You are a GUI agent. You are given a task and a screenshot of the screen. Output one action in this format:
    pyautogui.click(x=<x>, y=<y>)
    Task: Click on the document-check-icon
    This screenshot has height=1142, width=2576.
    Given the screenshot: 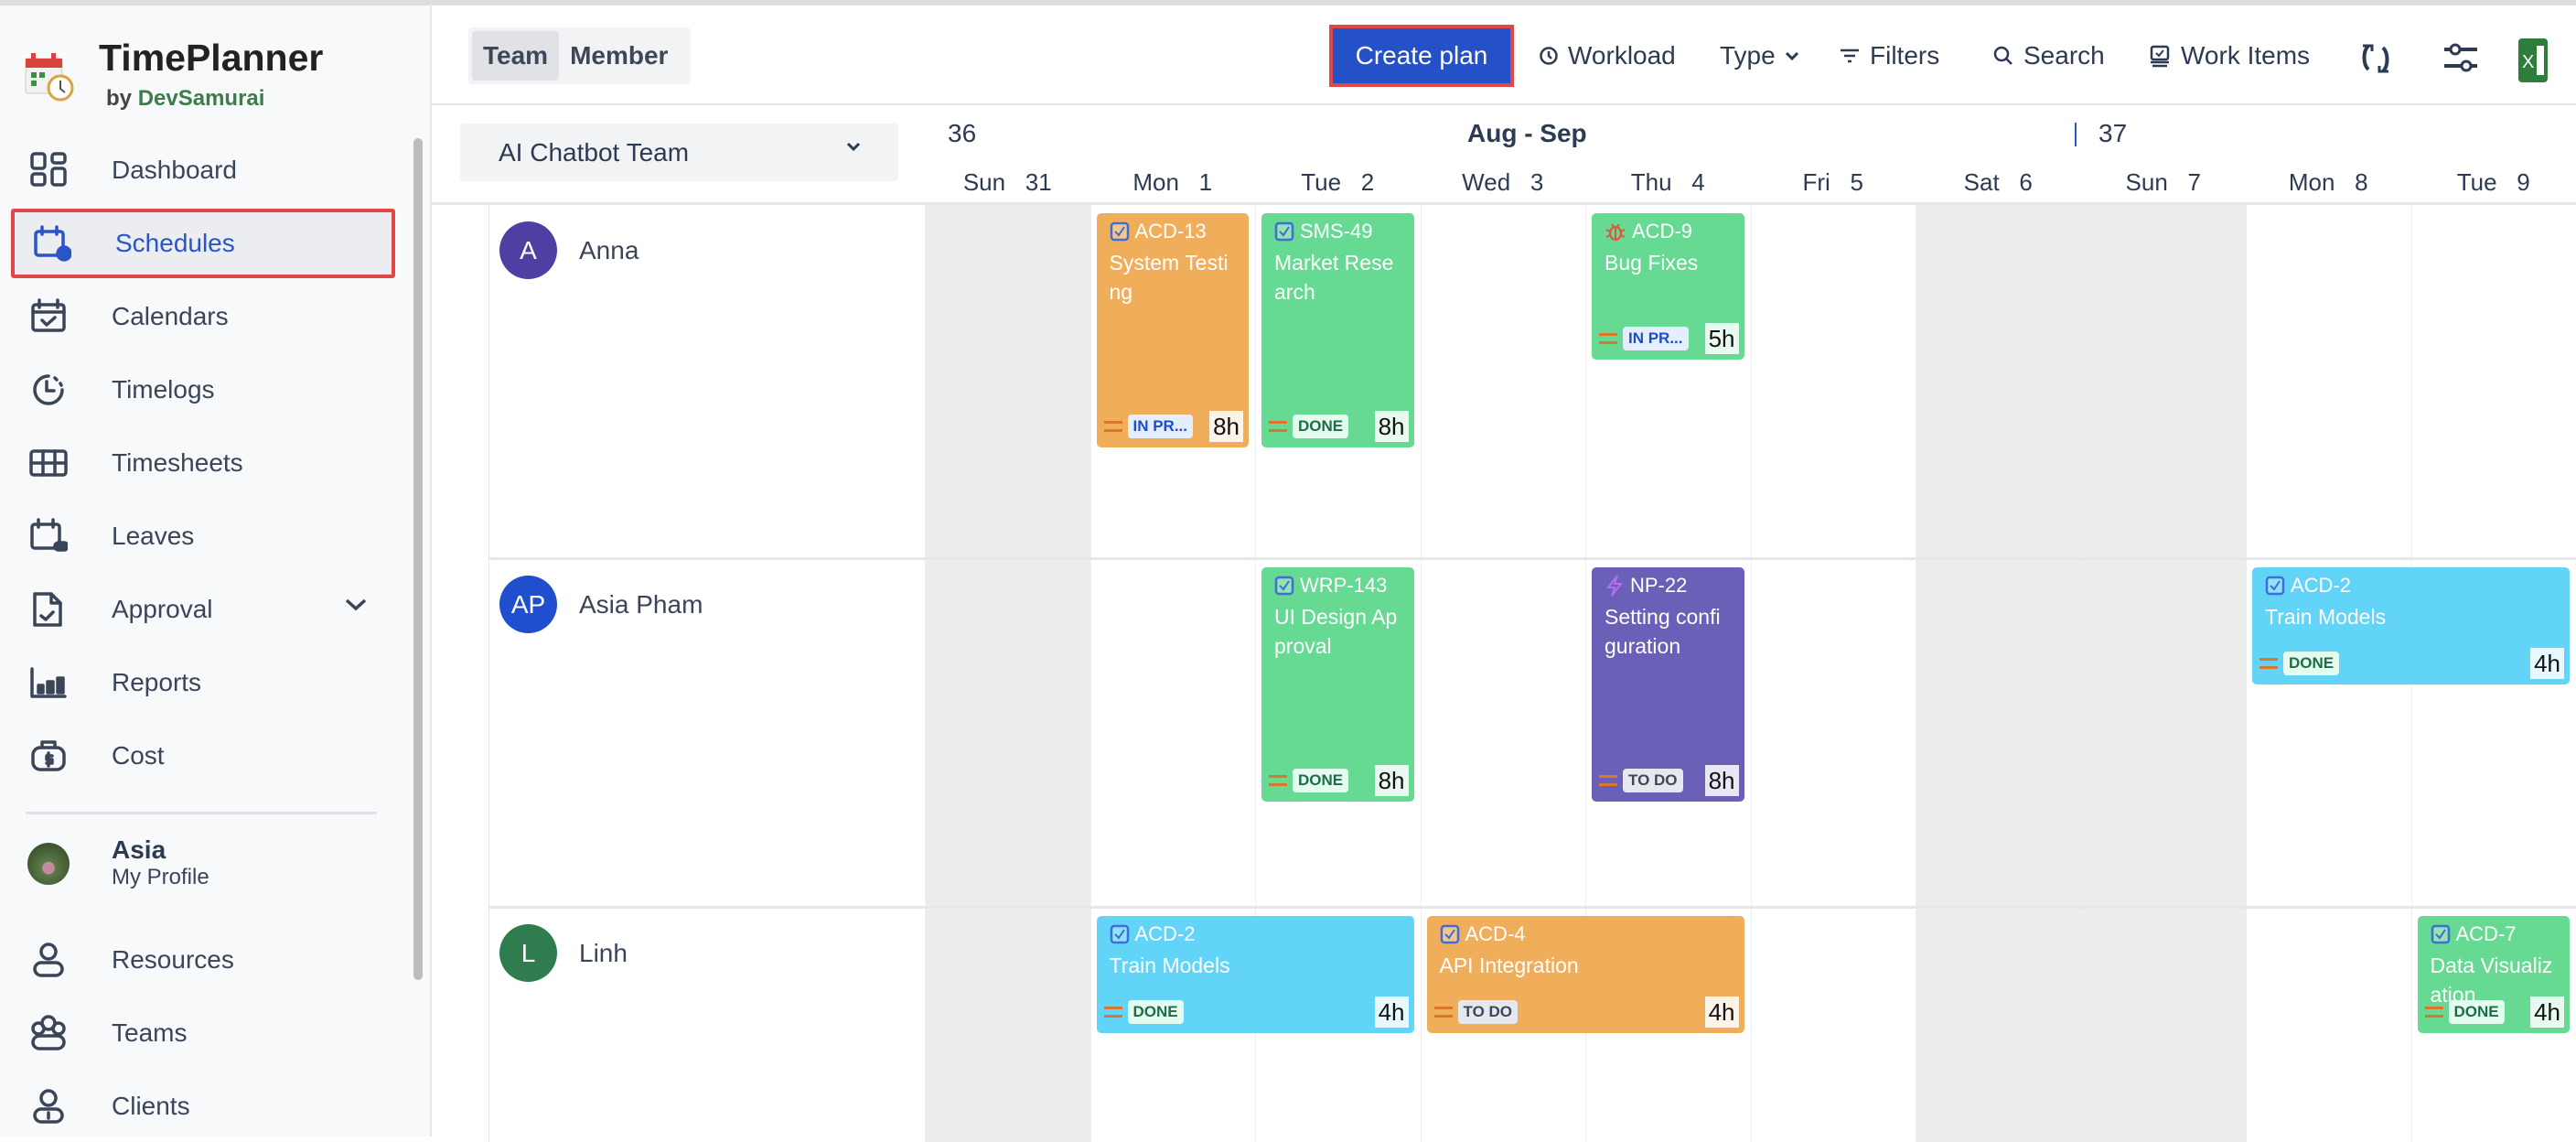 What is the action you would take?
    pyautogui.click(x=49, y=609)
    